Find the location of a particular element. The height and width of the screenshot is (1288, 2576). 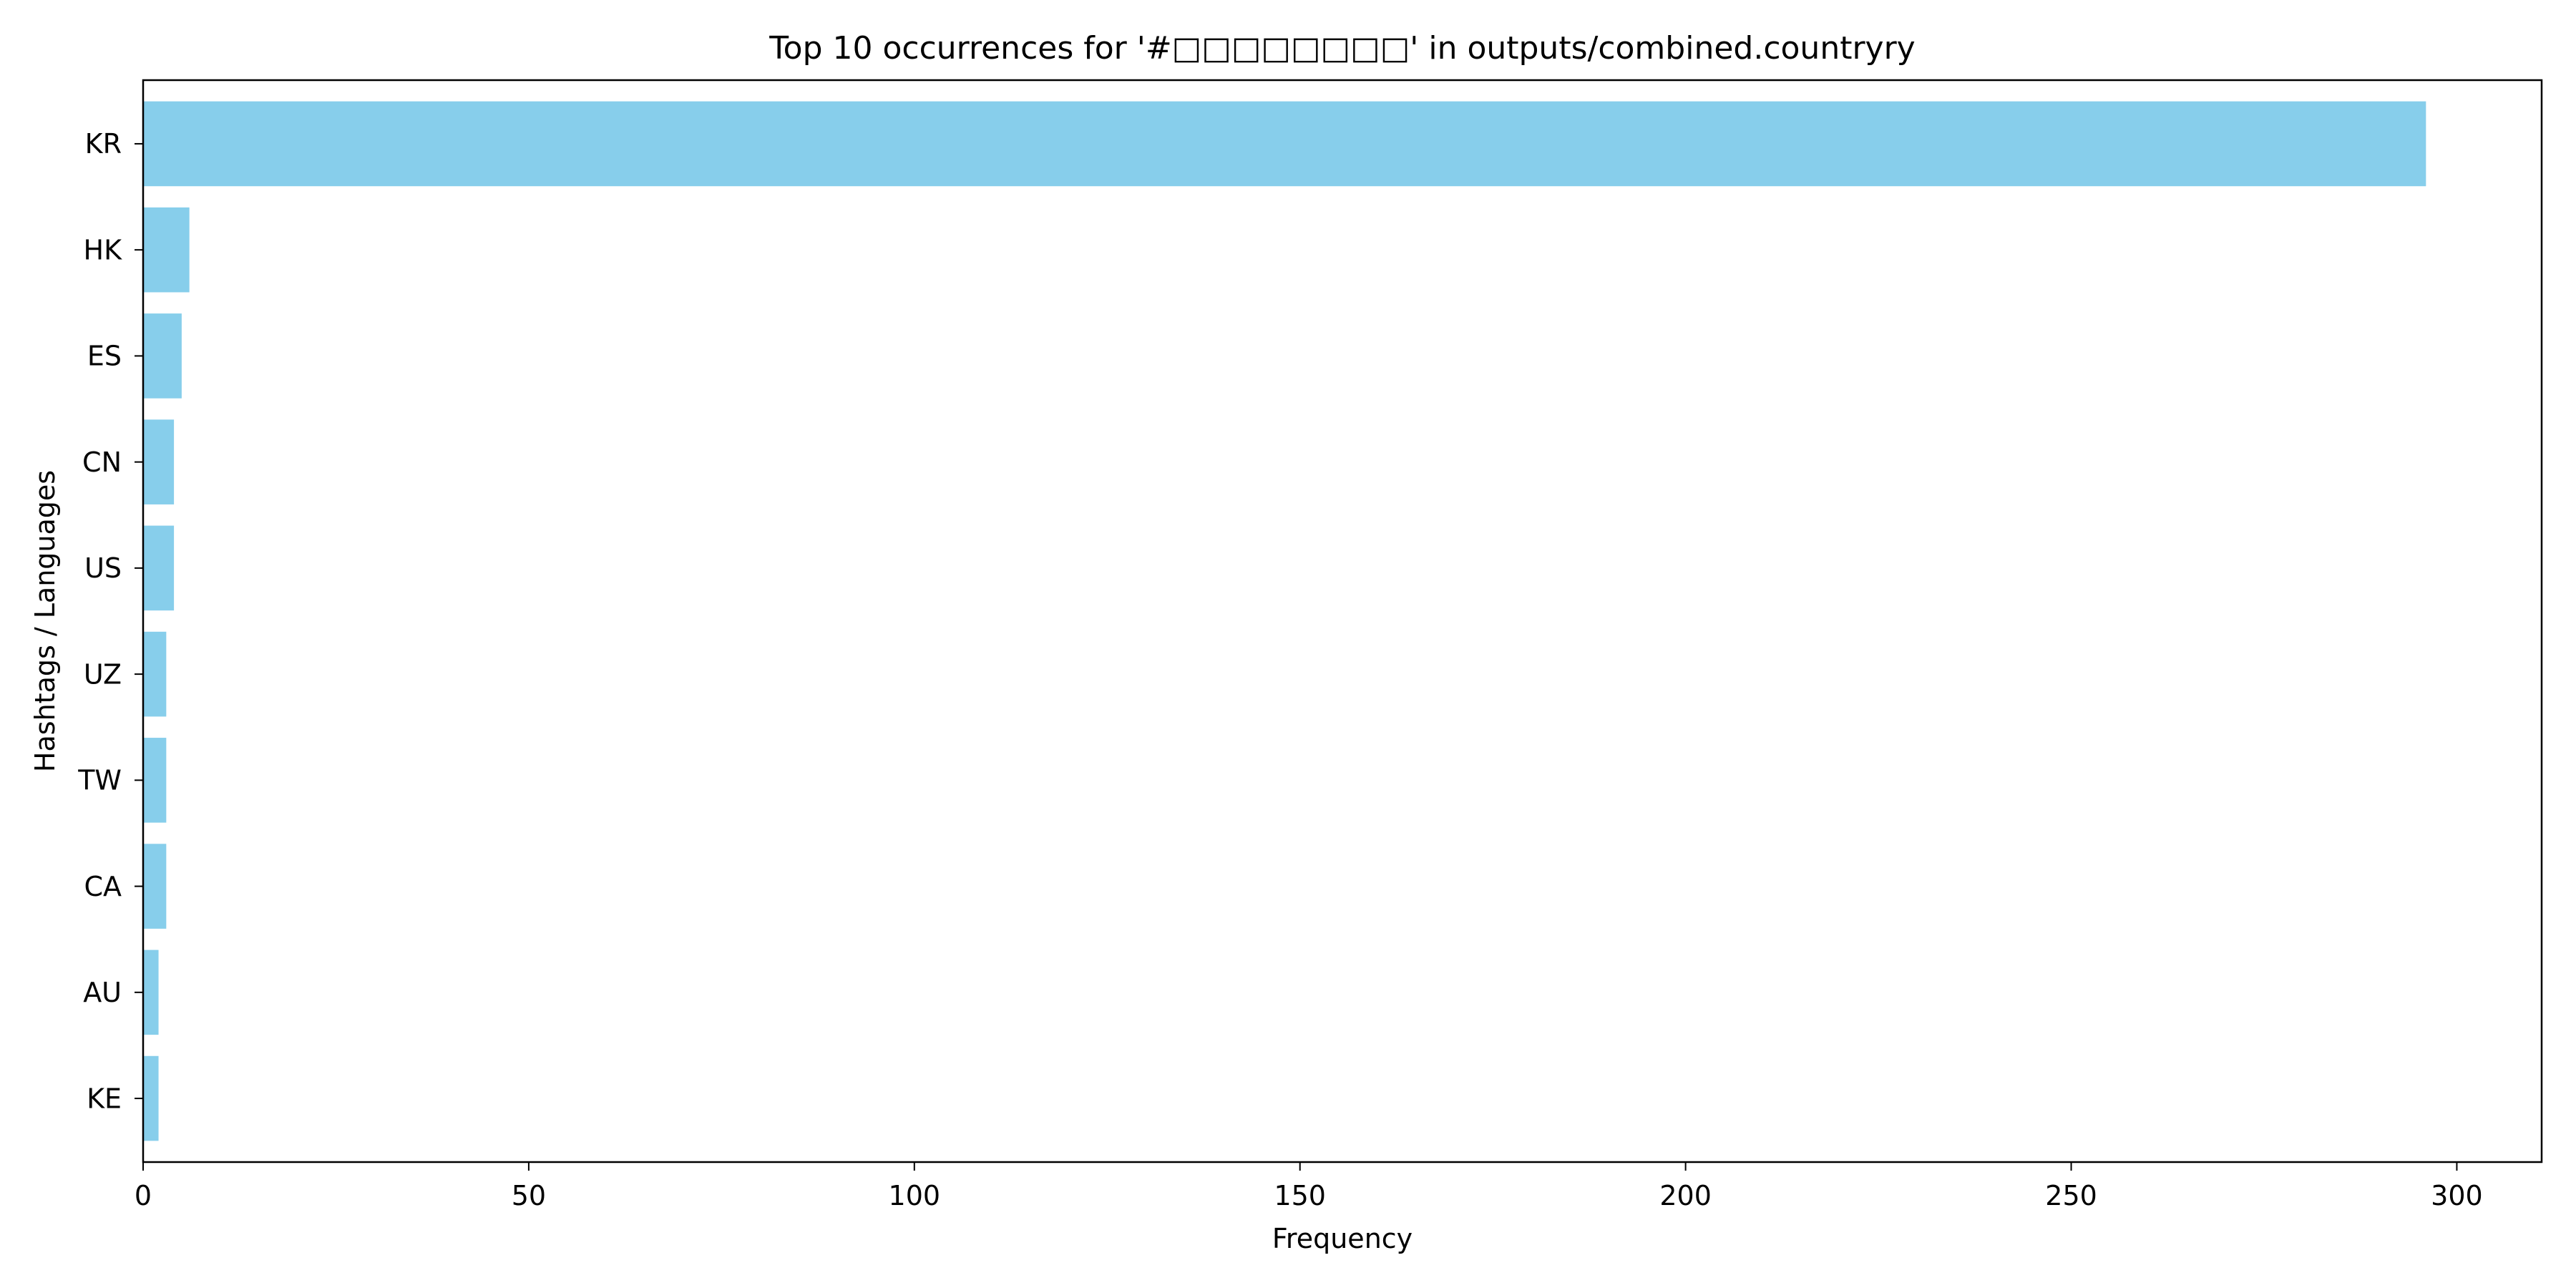

bar-hk is located at coordinates (166, 250).